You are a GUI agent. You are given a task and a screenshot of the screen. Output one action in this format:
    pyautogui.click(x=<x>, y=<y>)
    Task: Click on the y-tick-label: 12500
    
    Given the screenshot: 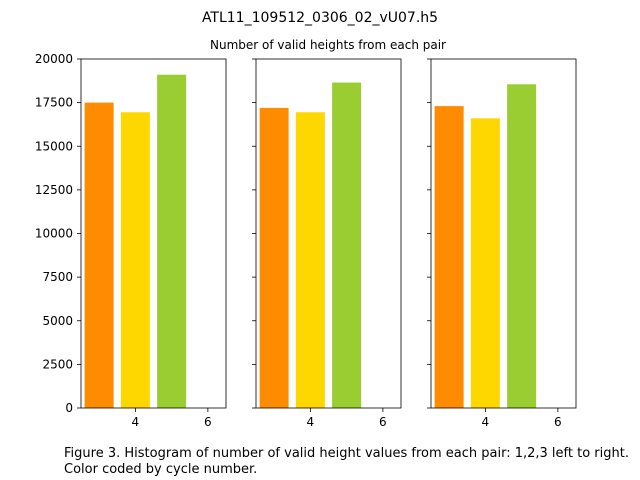 What is the action you would take?
    pyautogui.click(x=54, y=190)
    